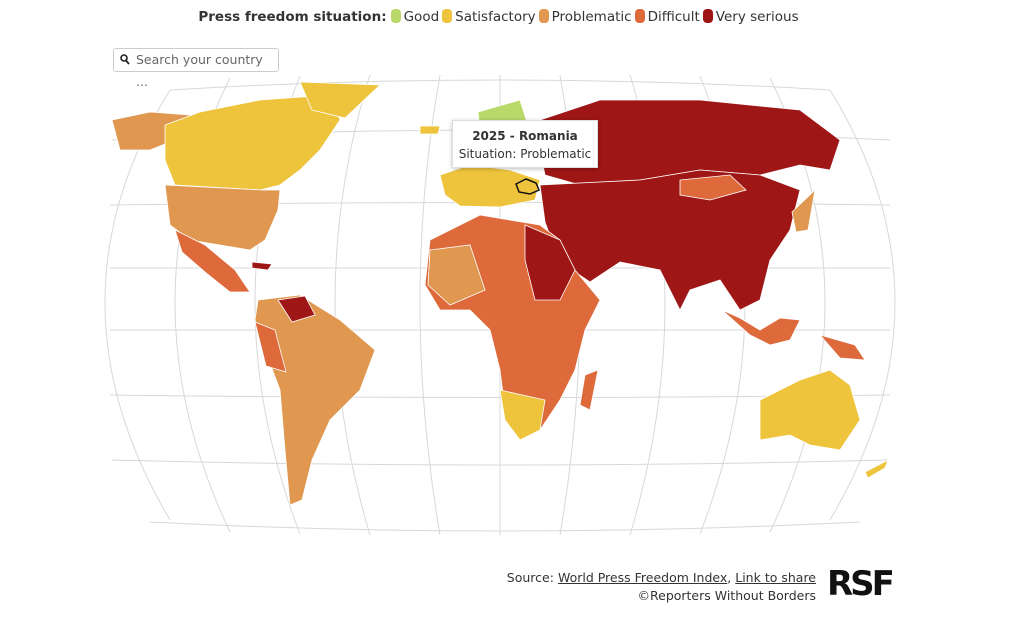 The height and width of the screenshot is (619, 1016). Describe the element at coordinates (775, 577) in the screenshot. I see `share-link: Link to share` at that location.